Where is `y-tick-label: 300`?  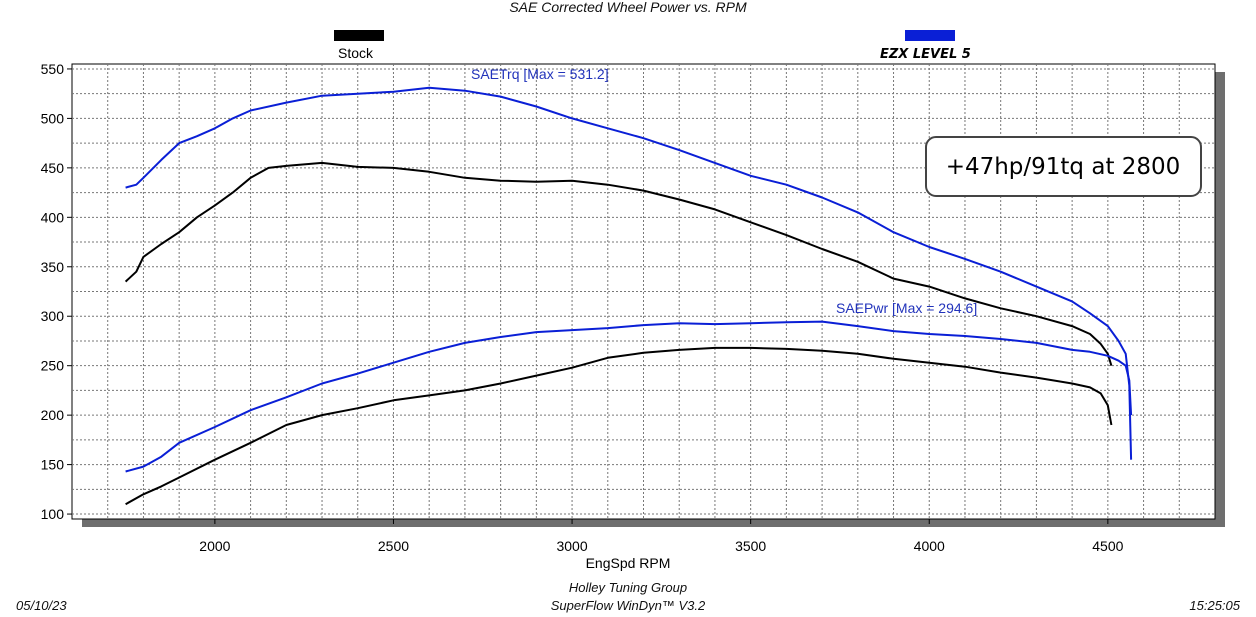 y-tick-label: 300 is located at coordinates (53, 316).